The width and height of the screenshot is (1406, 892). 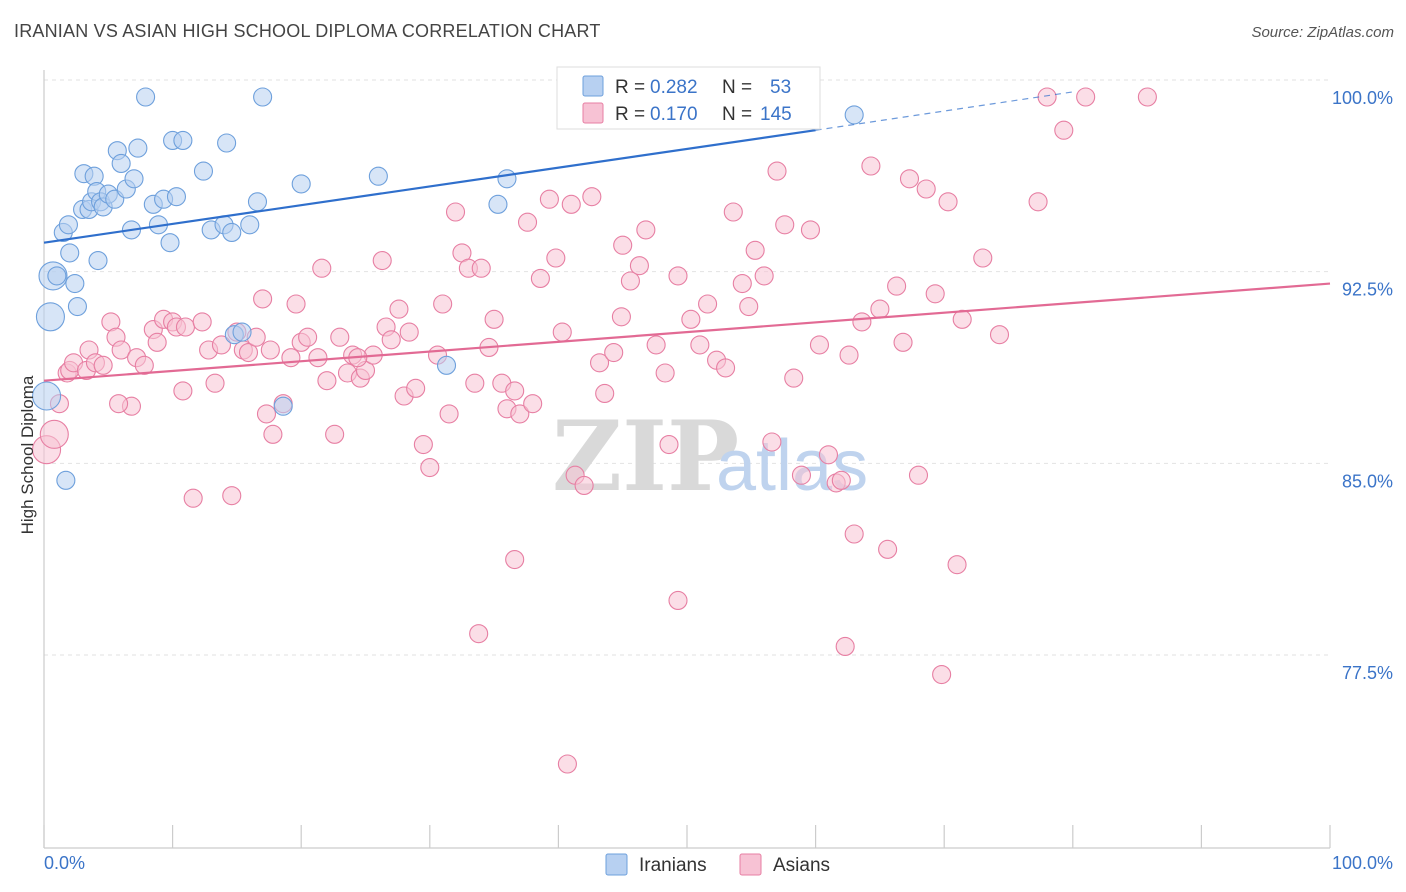 I want to click on correlation-legend: R = 0.282 N = 53 R = 0.170 N = 145, so click(x=688, y=98).